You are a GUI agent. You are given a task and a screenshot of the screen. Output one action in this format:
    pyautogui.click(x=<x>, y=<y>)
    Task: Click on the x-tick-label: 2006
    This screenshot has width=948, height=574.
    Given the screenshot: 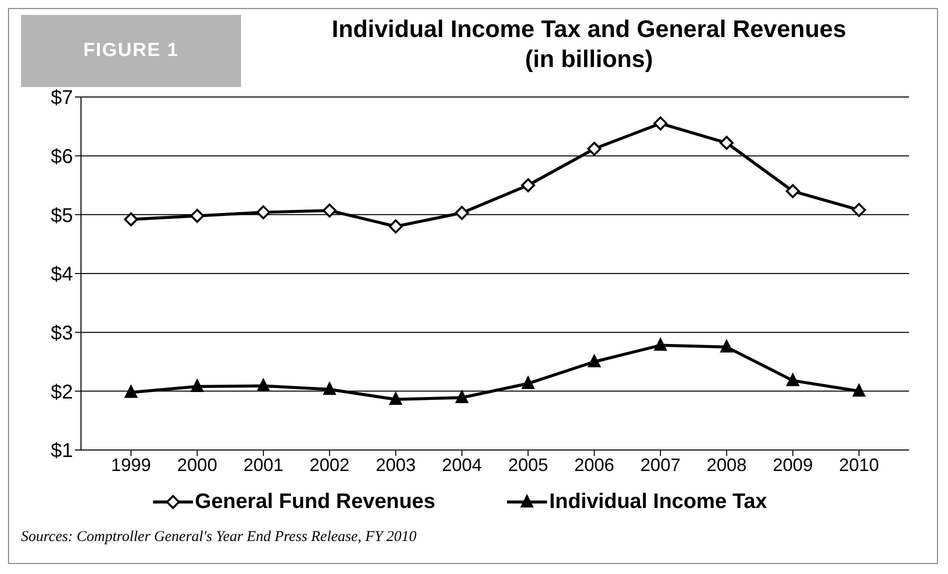 What is the action you would take?
    pyautogui.click(x=594, y=464)
    